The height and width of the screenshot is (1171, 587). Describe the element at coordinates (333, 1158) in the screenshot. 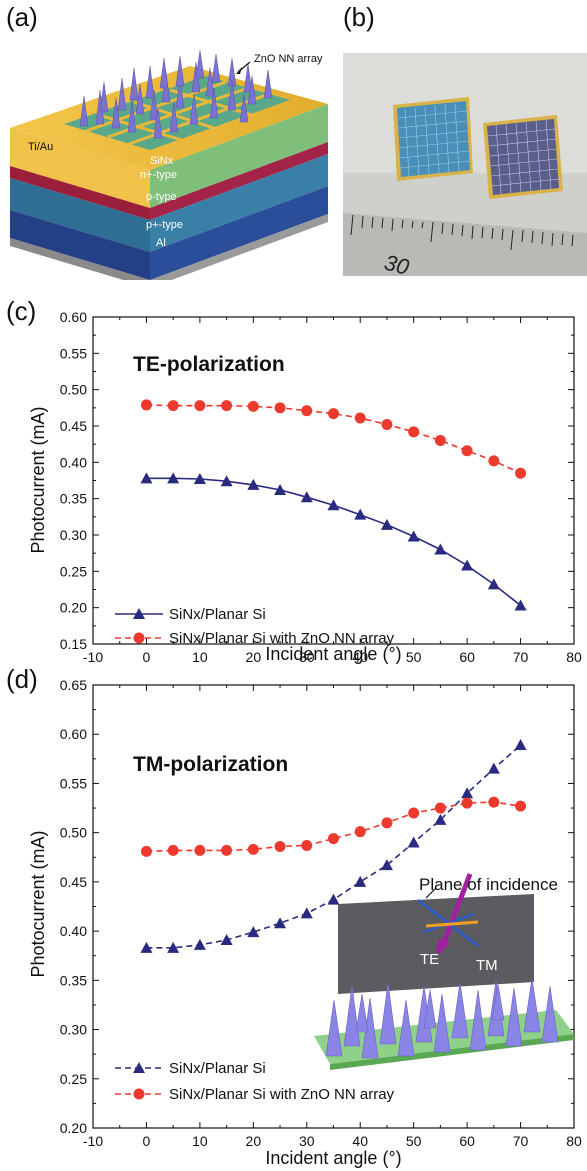

I see `x-axis-title: Incident angle (°)` at that location.